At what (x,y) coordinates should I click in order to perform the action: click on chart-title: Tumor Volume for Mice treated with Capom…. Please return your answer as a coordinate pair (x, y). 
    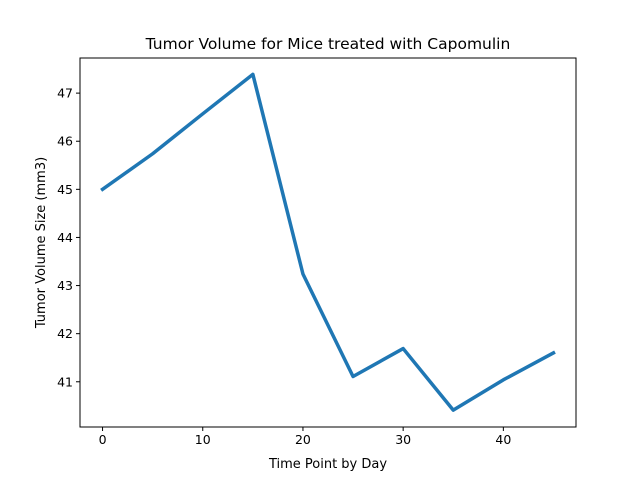
    Looking at the image, I should click on (328, 44).